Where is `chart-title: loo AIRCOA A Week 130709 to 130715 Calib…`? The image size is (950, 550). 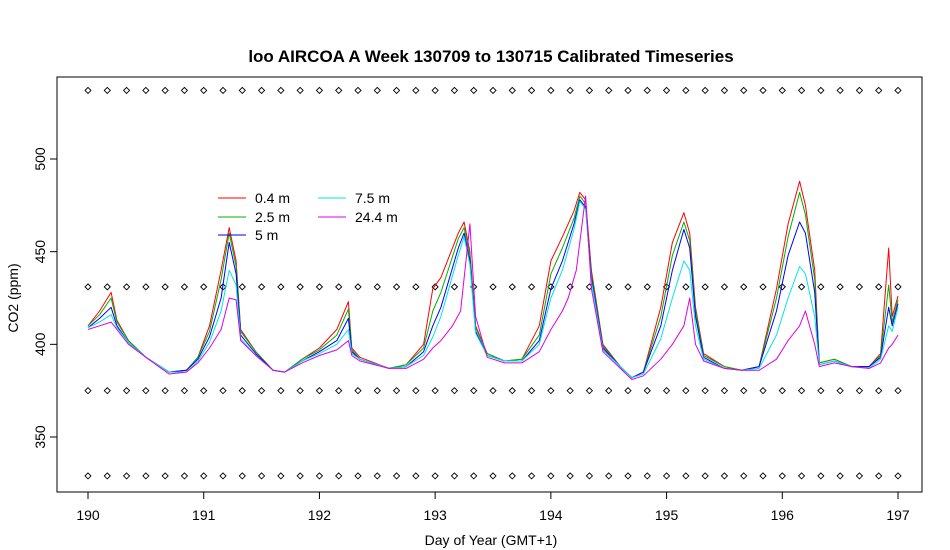 chart-title: loo AIRCOA A Week 130709 to 130715 Calib… is located at coordinates (490, 56).